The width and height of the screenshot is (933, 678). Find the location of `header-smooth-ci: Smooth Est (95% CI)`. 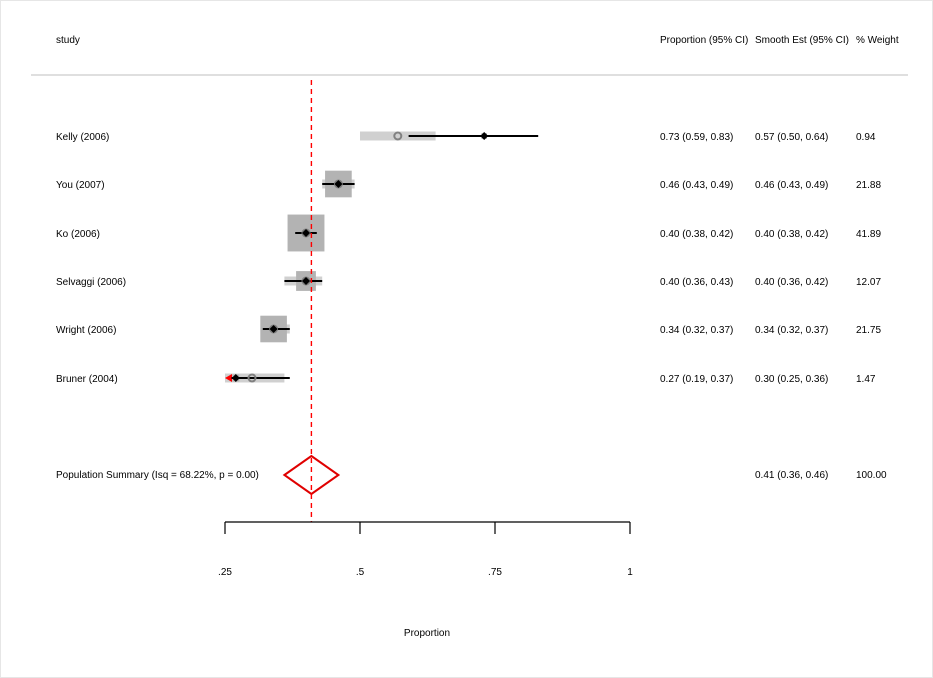

header-smooth-ci: Smooth Est (95% CI) is located at coordinates (802, 40).